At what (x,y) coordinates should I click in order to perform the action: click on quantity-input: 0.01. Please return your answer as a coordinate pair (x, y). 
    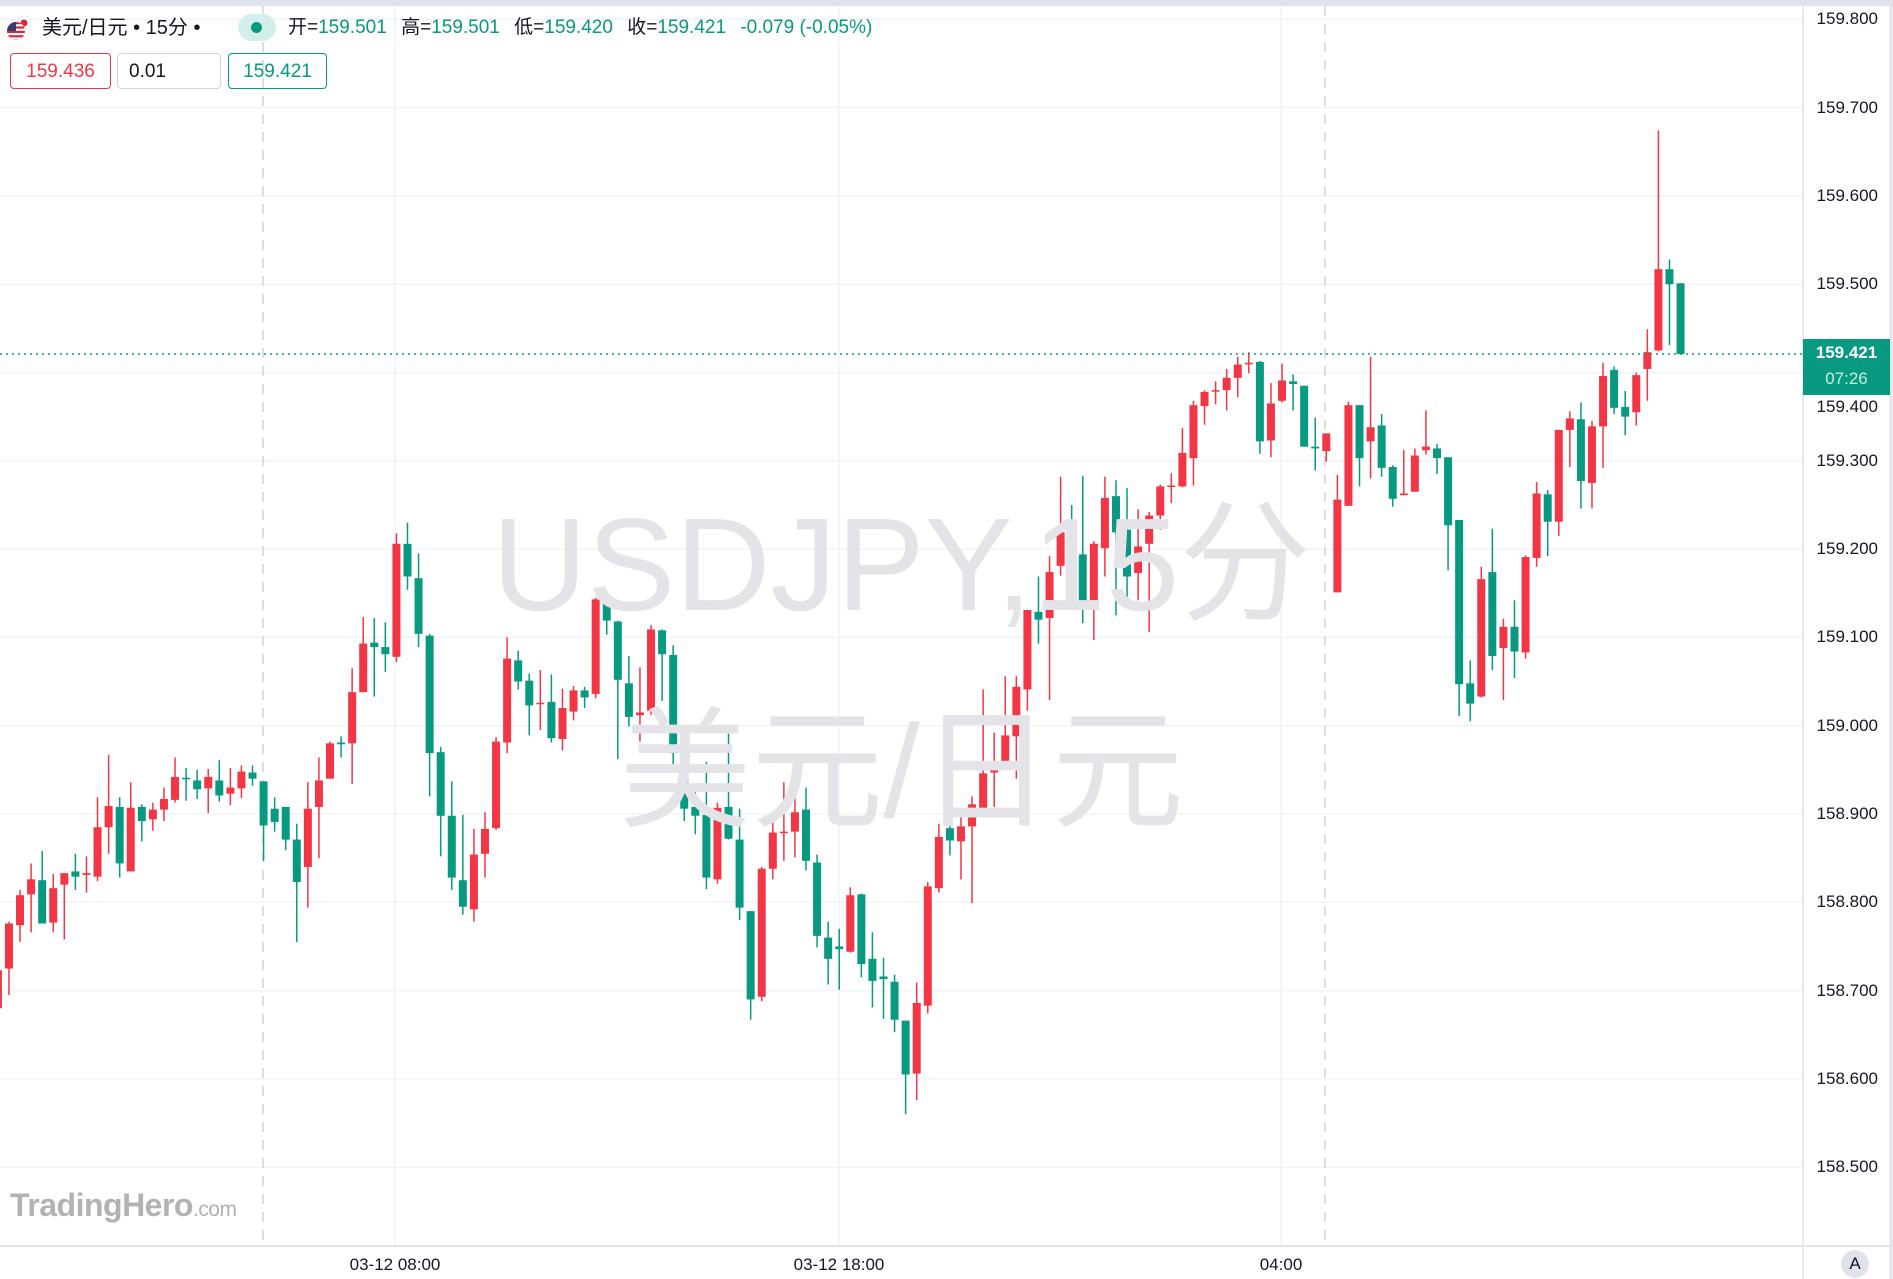
    Looking at the image, I should click on (169, 71).